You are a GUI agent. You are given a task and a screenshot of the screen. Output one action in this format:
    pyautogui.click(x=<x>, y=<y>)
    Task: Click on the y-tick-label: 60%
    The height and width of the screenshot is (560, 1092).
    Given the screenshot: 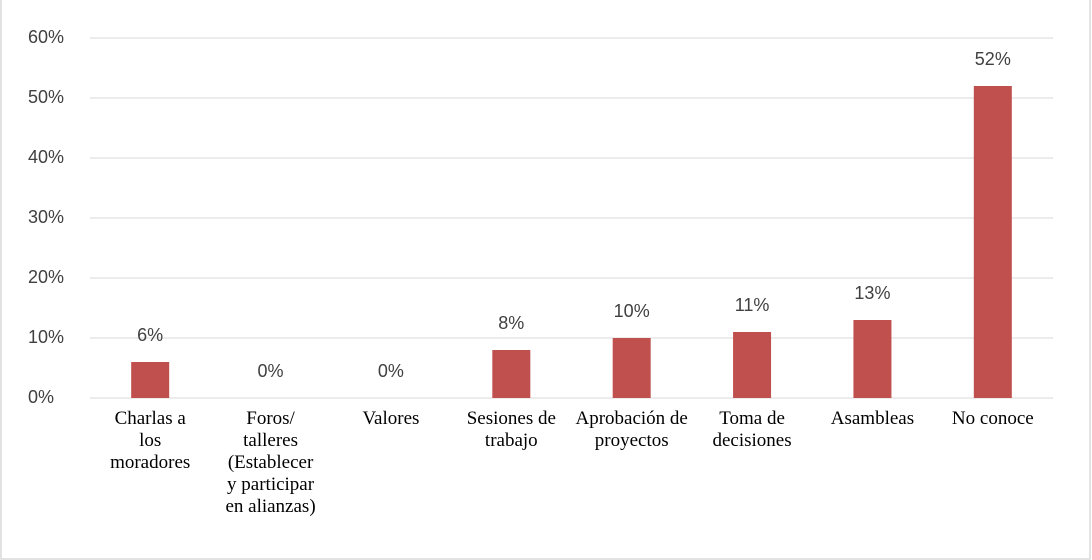 What is the action you would take?
    pyautogui.click(x=46, y=37)
    